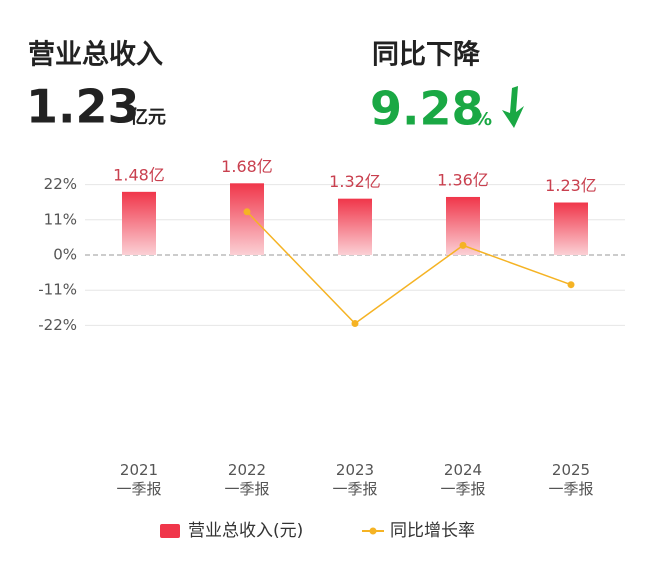 The width and height of the screenshot is (660, 576). I want to click on value-label: 1.36亿, so click(463, 179).